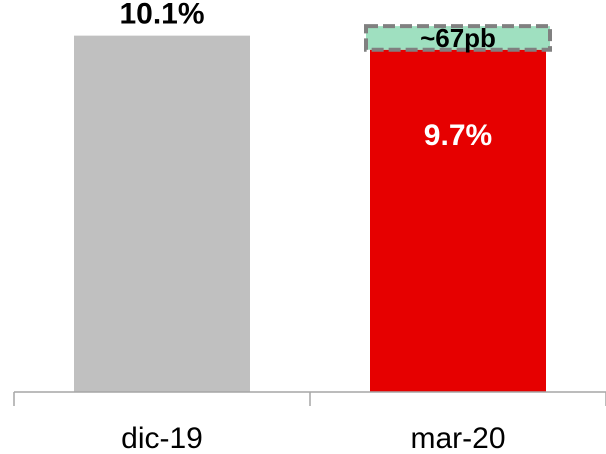 The width and height of the screenshot is (606, 454). What do you see at coordinates (309, 398) in the screenshot?
I see `x-axis` at bounding box center [309, 398].